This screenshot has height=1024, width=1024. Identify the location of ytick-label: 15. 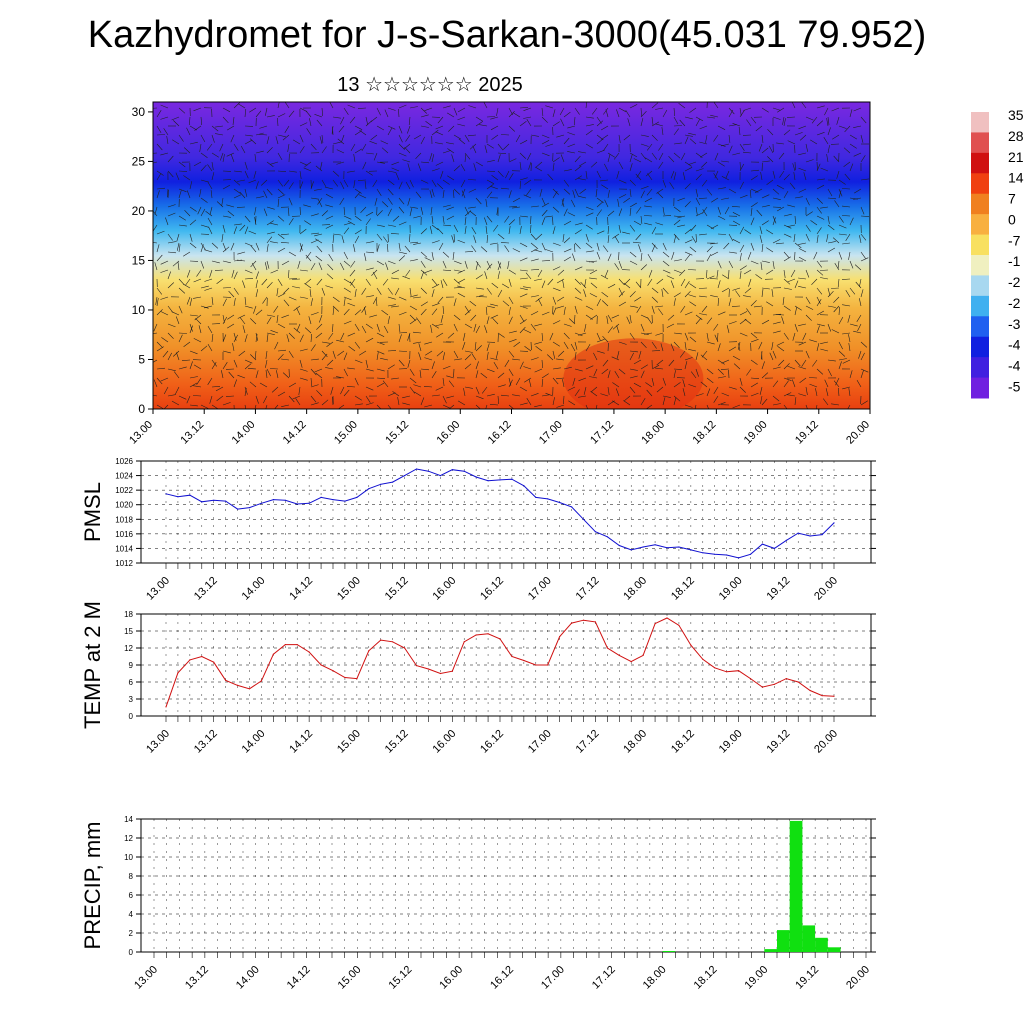
(128, 631).